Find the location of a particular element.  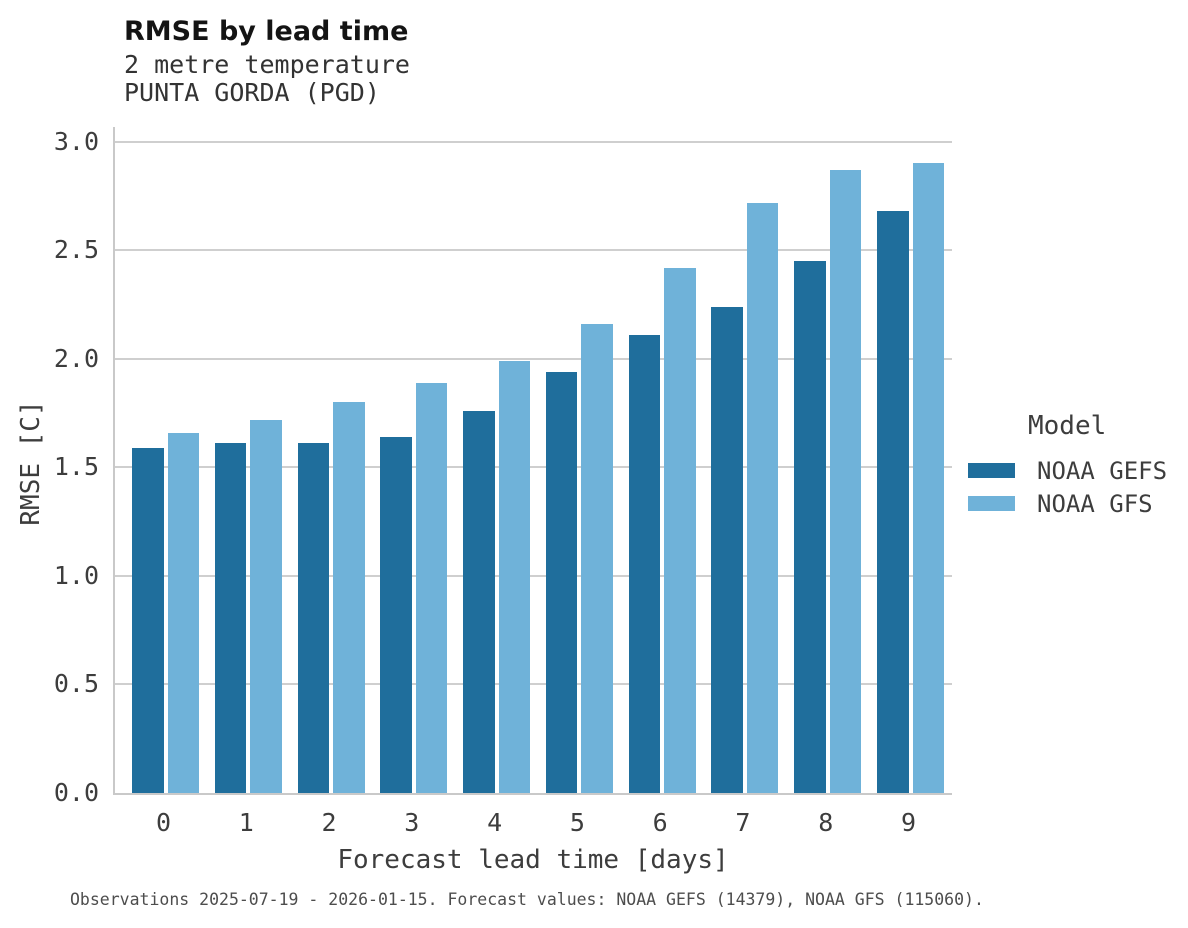

legend-label: NOAA GFS is located at coordinates (1095, 503).